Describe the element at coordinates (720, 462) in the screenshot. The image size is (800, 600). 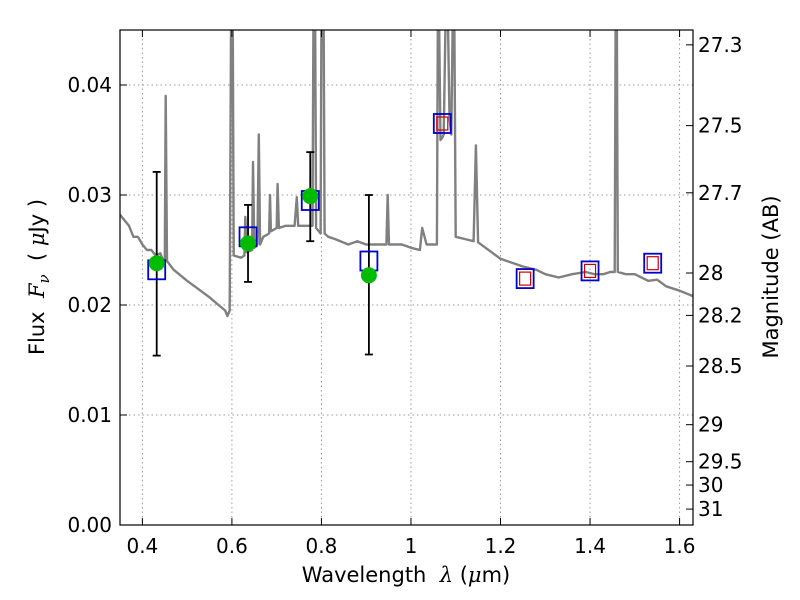
I see `y2-tick-label: 29.5` at that location.